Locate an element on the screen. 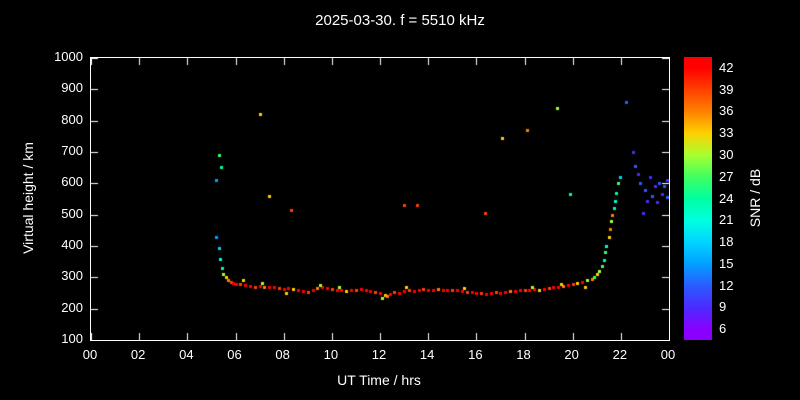 This screenshot has width=800, height=400. y-tick-label: 300 is located at coordinates (72, 276).